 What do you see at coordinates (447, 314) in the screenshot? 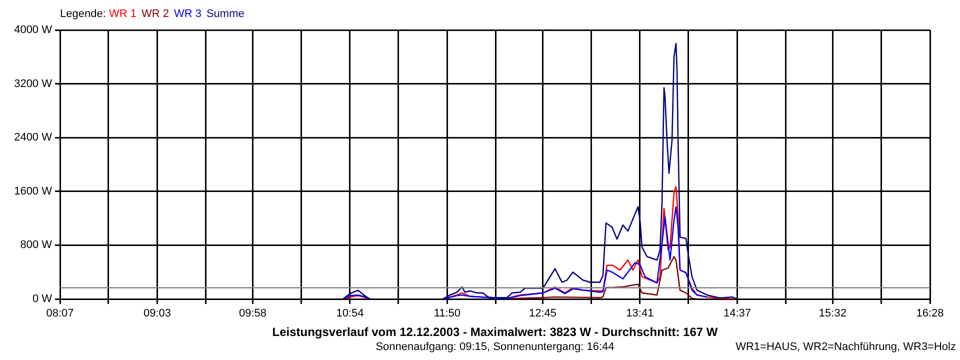
I see `x-tick-label: 11:50` at bounding box center [447, 314].